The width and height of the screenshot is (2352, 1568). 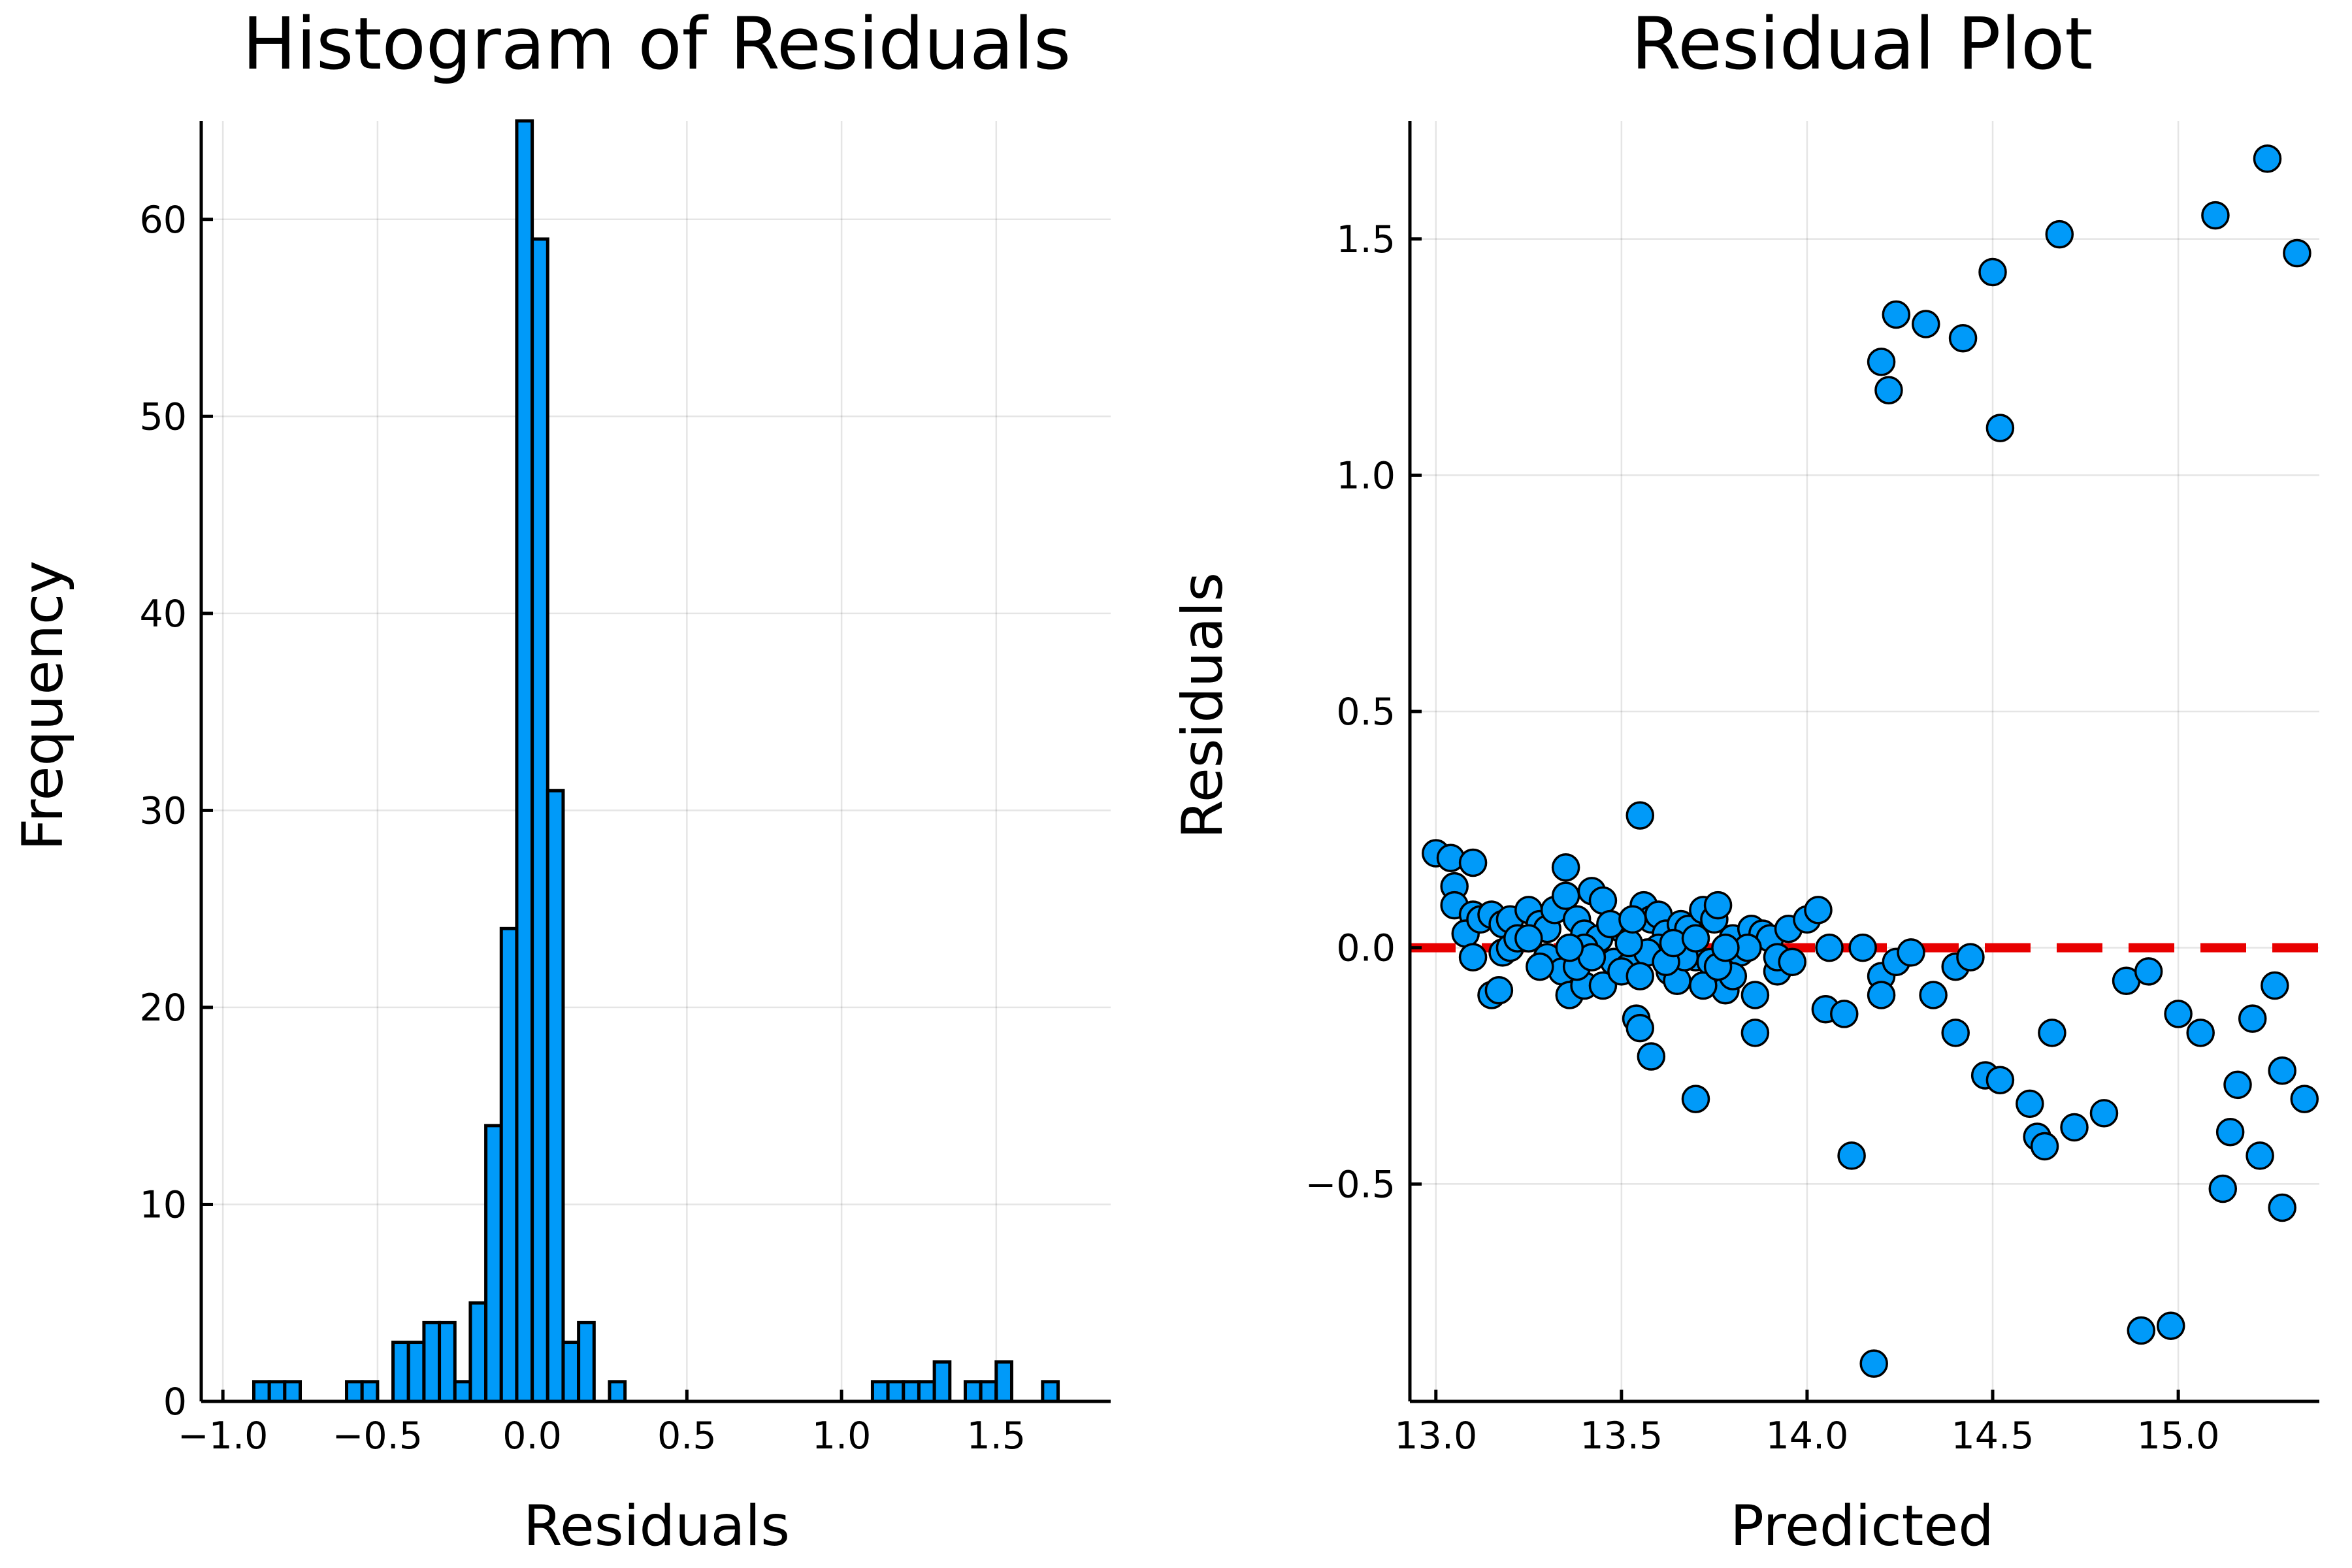 I want to click on y-tick-label: 60, so click(x=163, y=220).